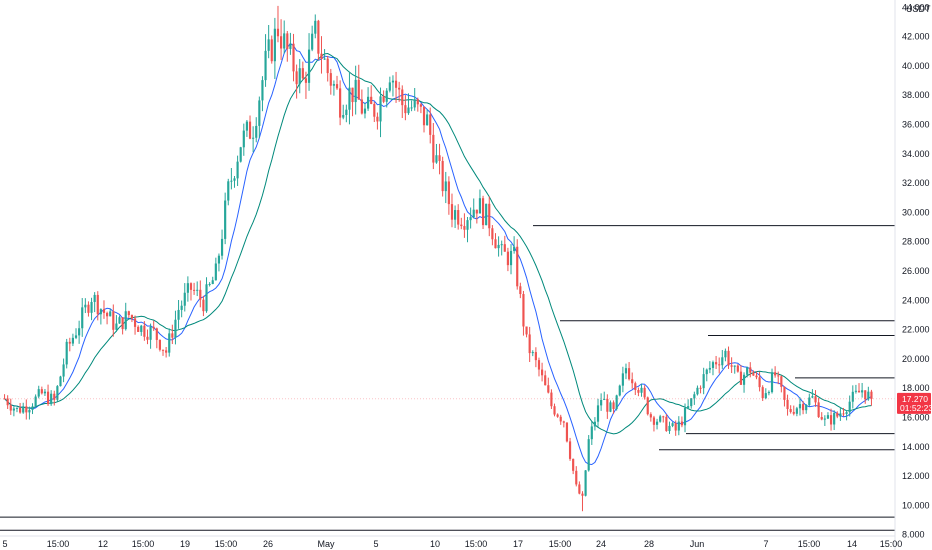 The image size is (932, 550). What do you see at coordinates (916, 330) in the screenshot?
I see `y-tick-label: 22.000` at bounding box center [916, 330].